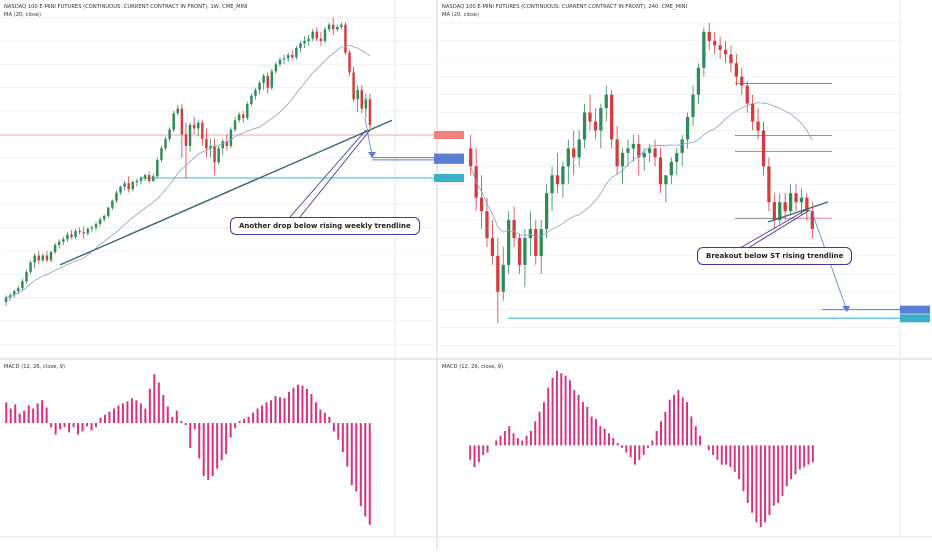 This screenshot has width=932, height=554. I want to click on right-macd-histogram, so click(641, 449).